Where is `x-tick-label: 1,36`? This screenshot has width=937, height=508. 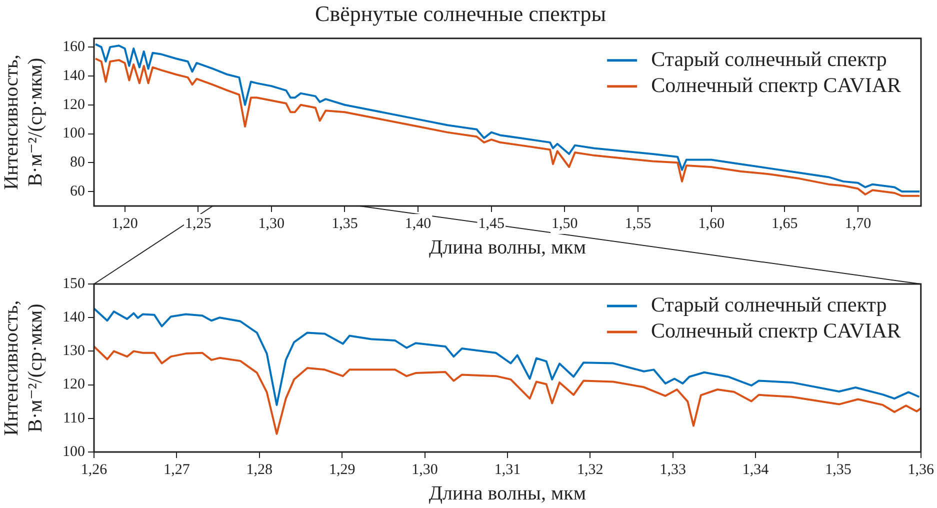 x-tick-label: 1,36 is located at coordinates (921, 470).